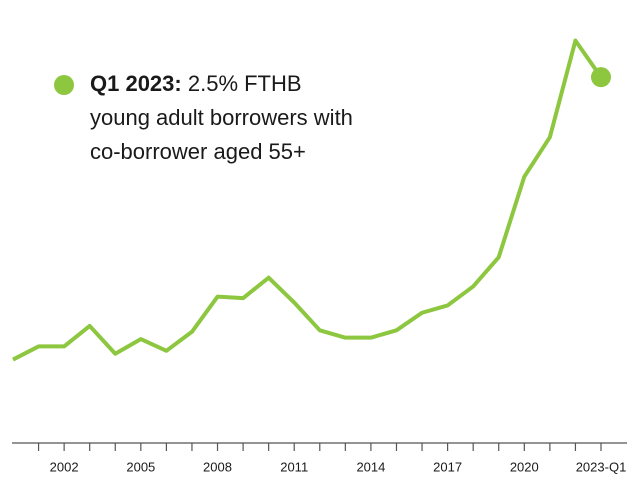 This screenshot has height=480, width=640. I want to click on annotation-label: Q1 2023:, so click(136, 83).